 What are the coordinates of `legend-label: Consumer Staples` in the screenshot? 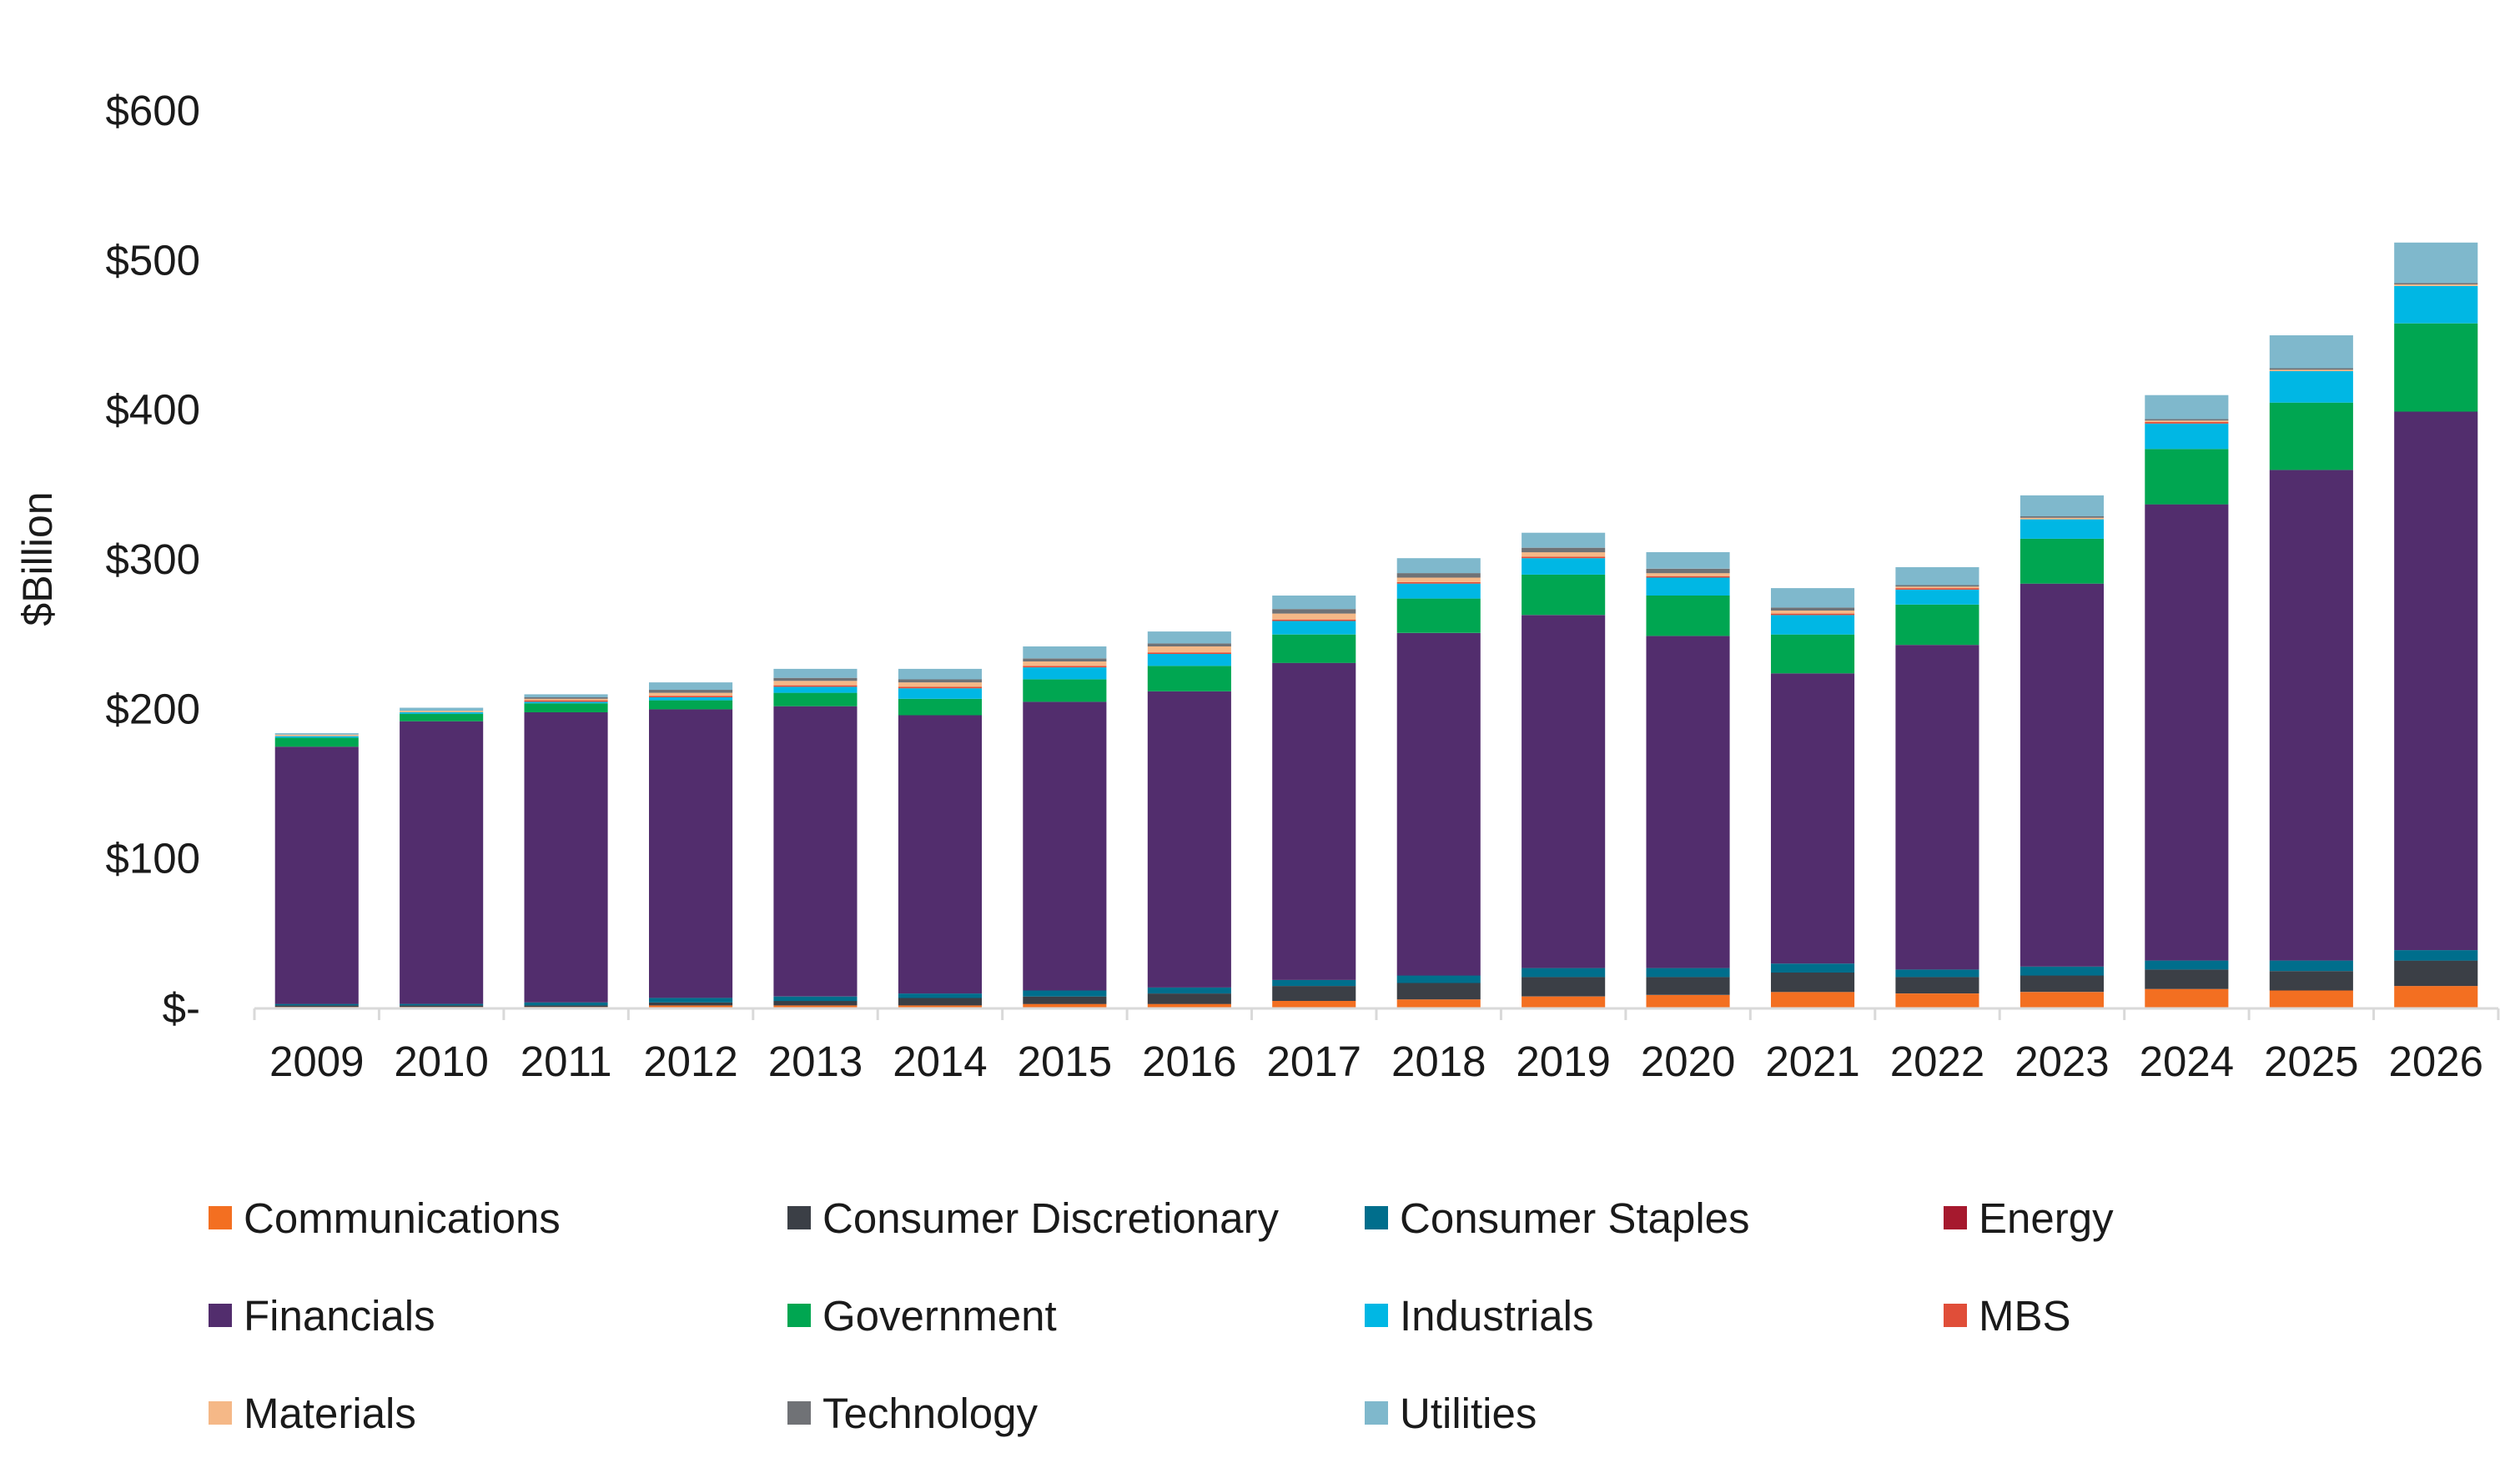 It's located at (1575, 1218).